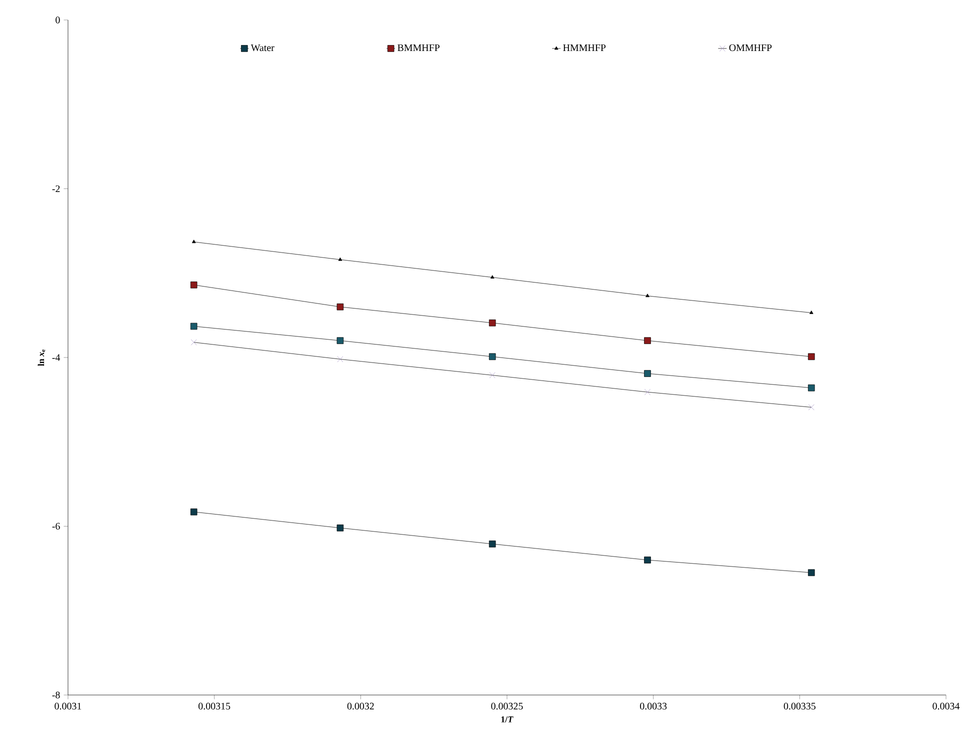 This screenshot has height=749, width=969. Describe the element at coordinates (507, 719) in the screenshot. I see `x-axis-title: 1/T` at that location.